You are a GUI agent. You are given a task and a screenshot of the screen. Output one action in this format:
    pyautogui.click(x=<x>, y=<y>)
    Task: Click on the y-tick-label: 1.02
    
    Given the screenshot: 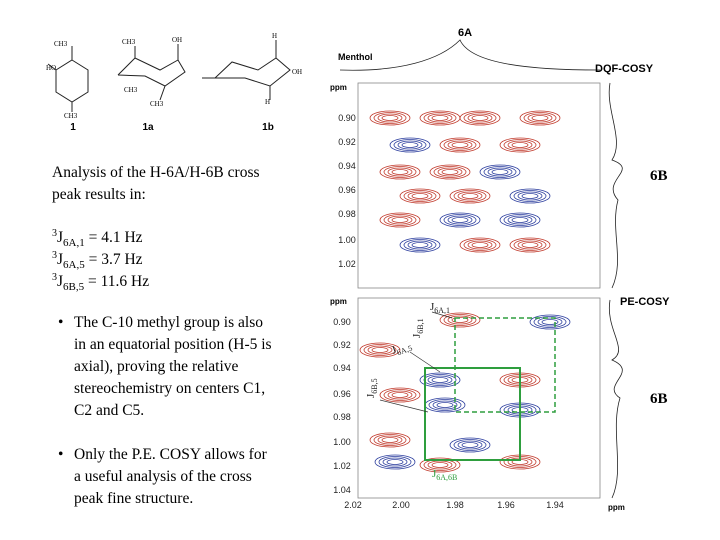 What is the action you would take?
    pyautogui.click(x=347, y=264)
    